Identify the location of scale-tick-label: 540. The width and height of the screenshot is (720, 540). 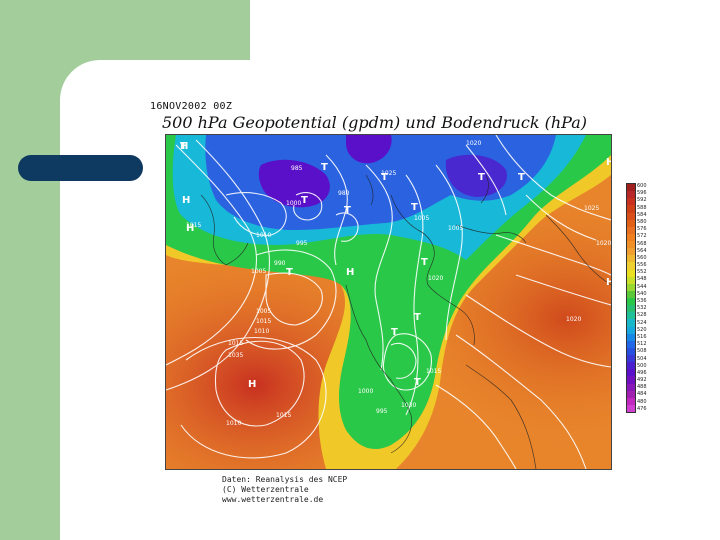
(642, 293).